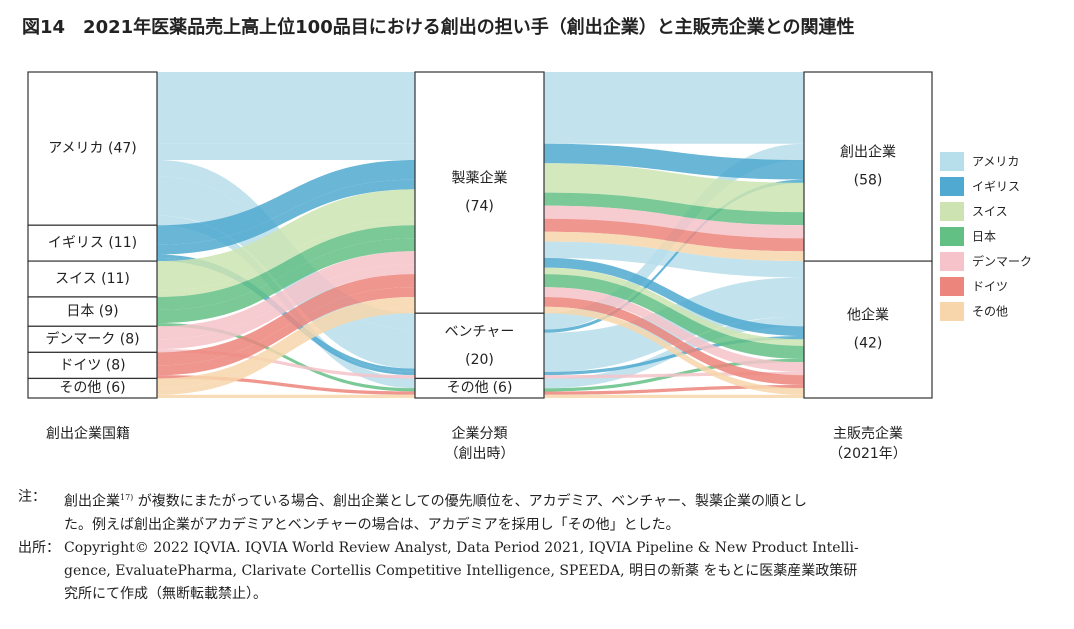 The width and height of the screenshot is (1074, 629). Describe the element at coordinates (480, 433) in the screenshot. I see `column-caption: 企業分類` at that location.